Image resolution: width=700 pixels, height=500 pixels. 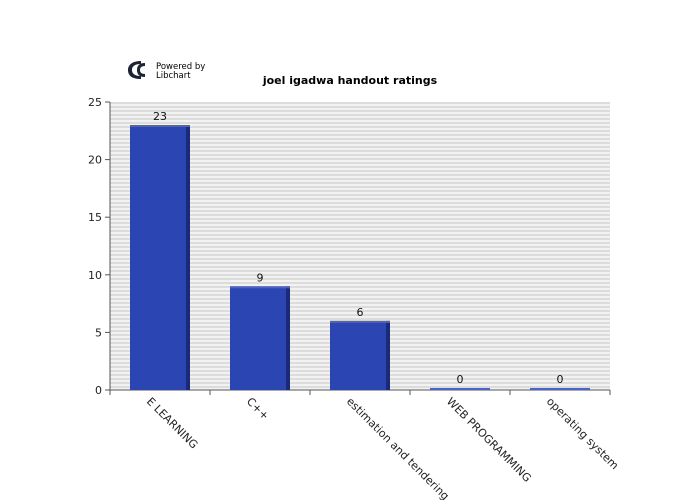 What do you see at coordinates (489, 440) in the screenshot?
I see `x-tick-label: WEB PROGRAMMING` at bounding box center [489, 440].